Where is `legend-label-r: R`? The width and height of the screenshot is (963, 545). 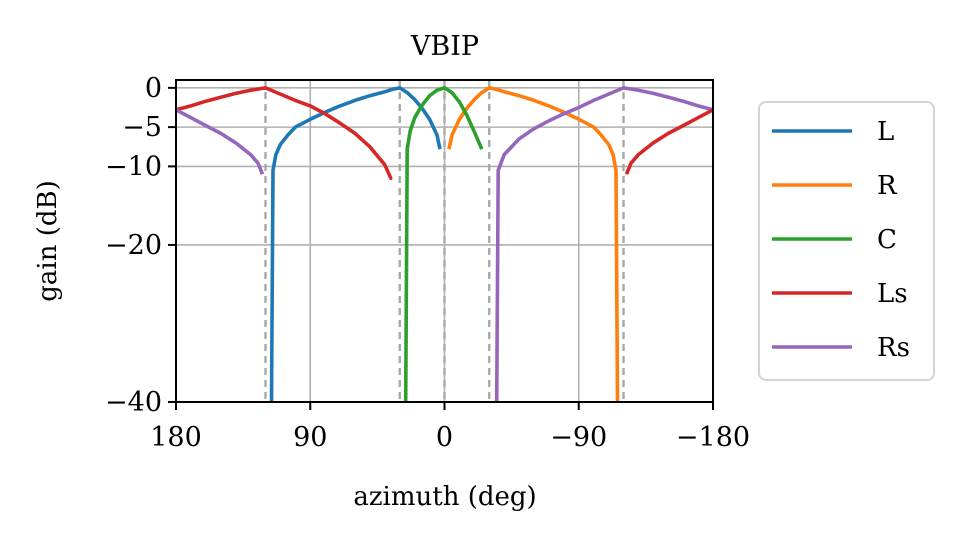 legend-label-r: R is located at coordinates (887, 186).